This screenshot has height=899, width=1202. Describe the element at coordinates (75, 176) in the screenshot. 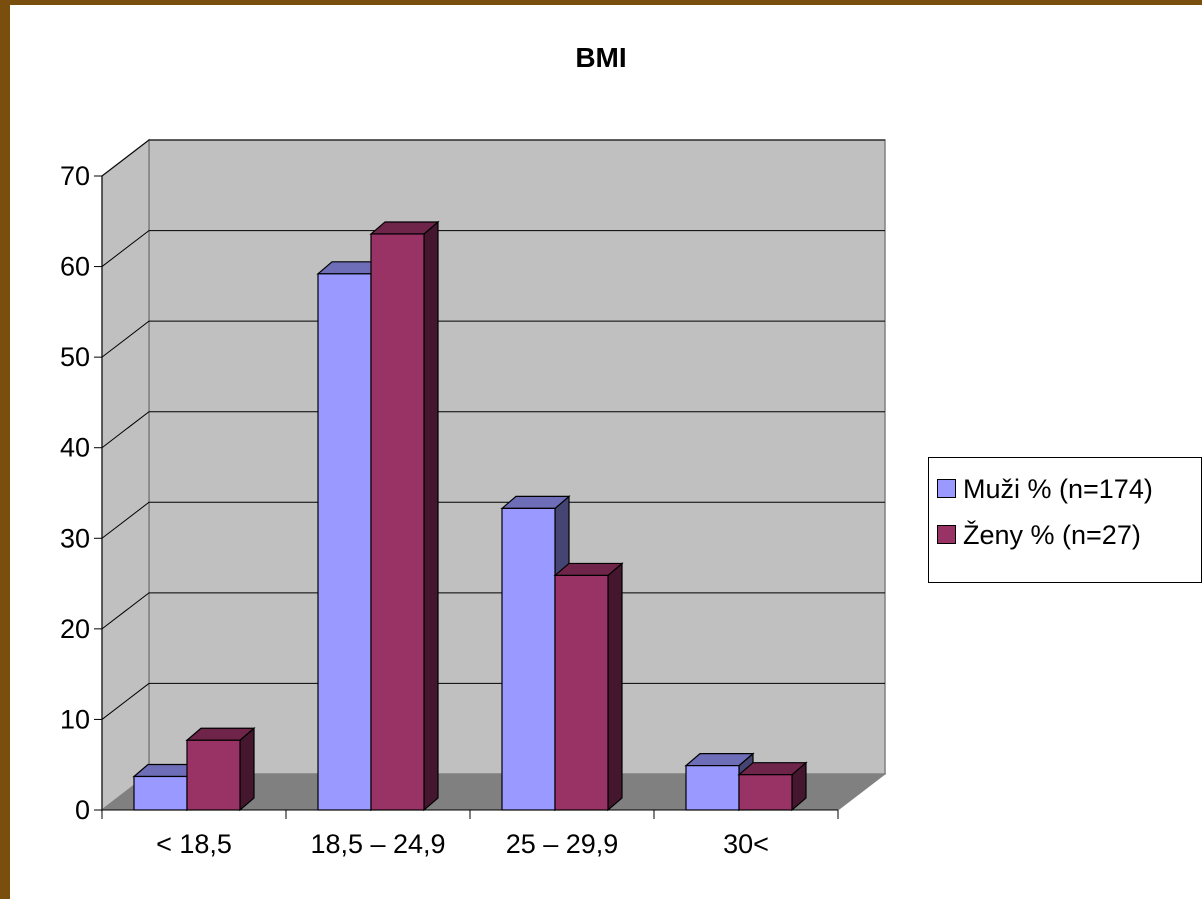

I see `y-tick-label: 70` at that location.